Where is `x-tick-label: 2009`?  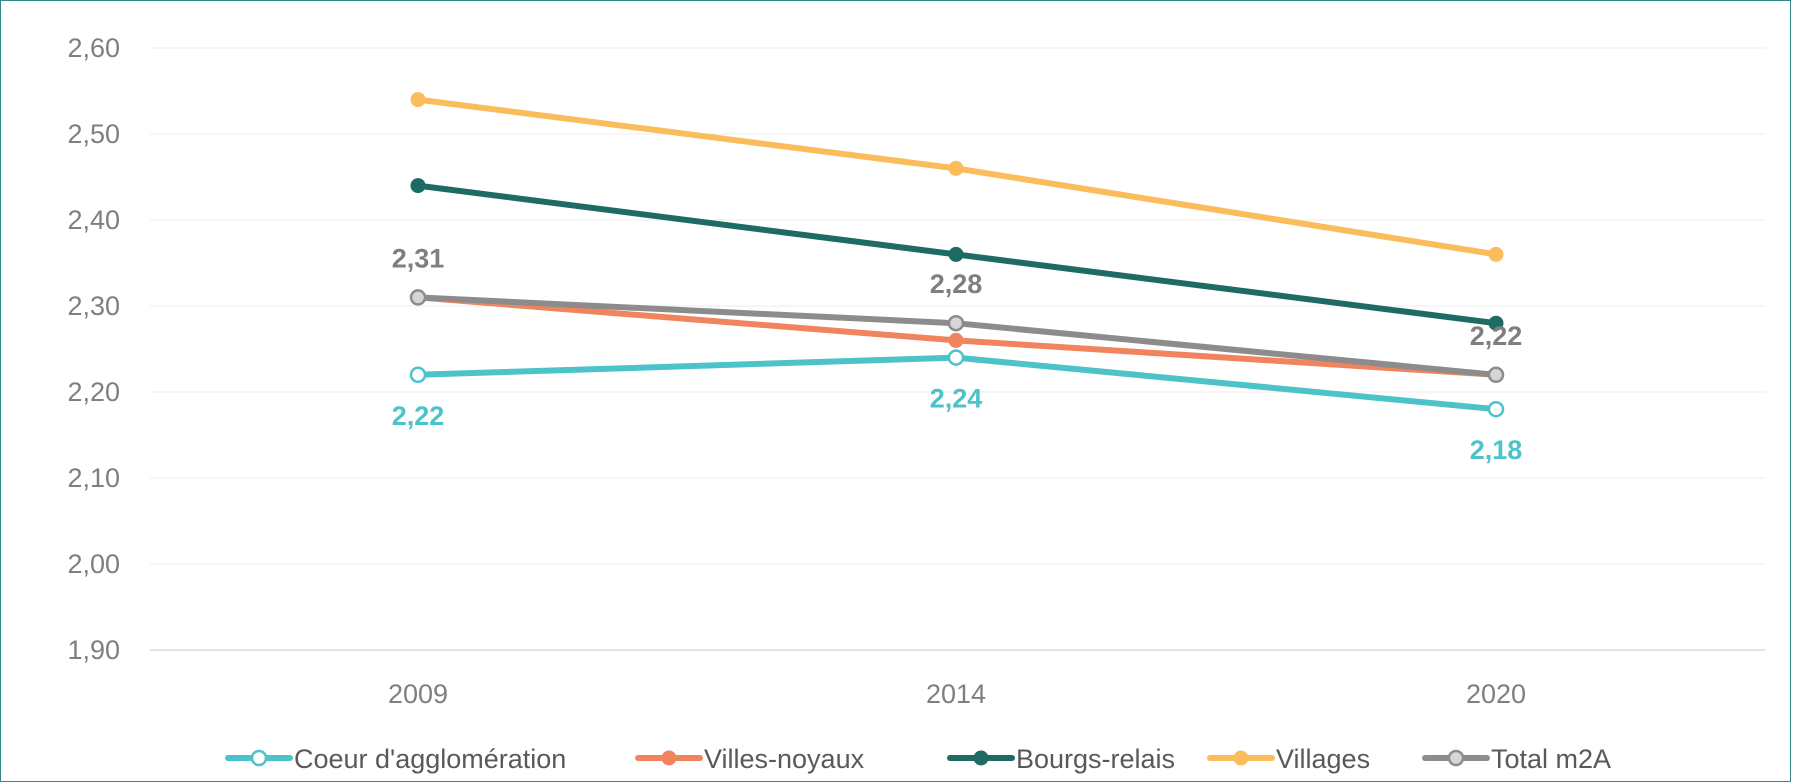 x-tick-label: 2009 is located at coordinates (418, 694).